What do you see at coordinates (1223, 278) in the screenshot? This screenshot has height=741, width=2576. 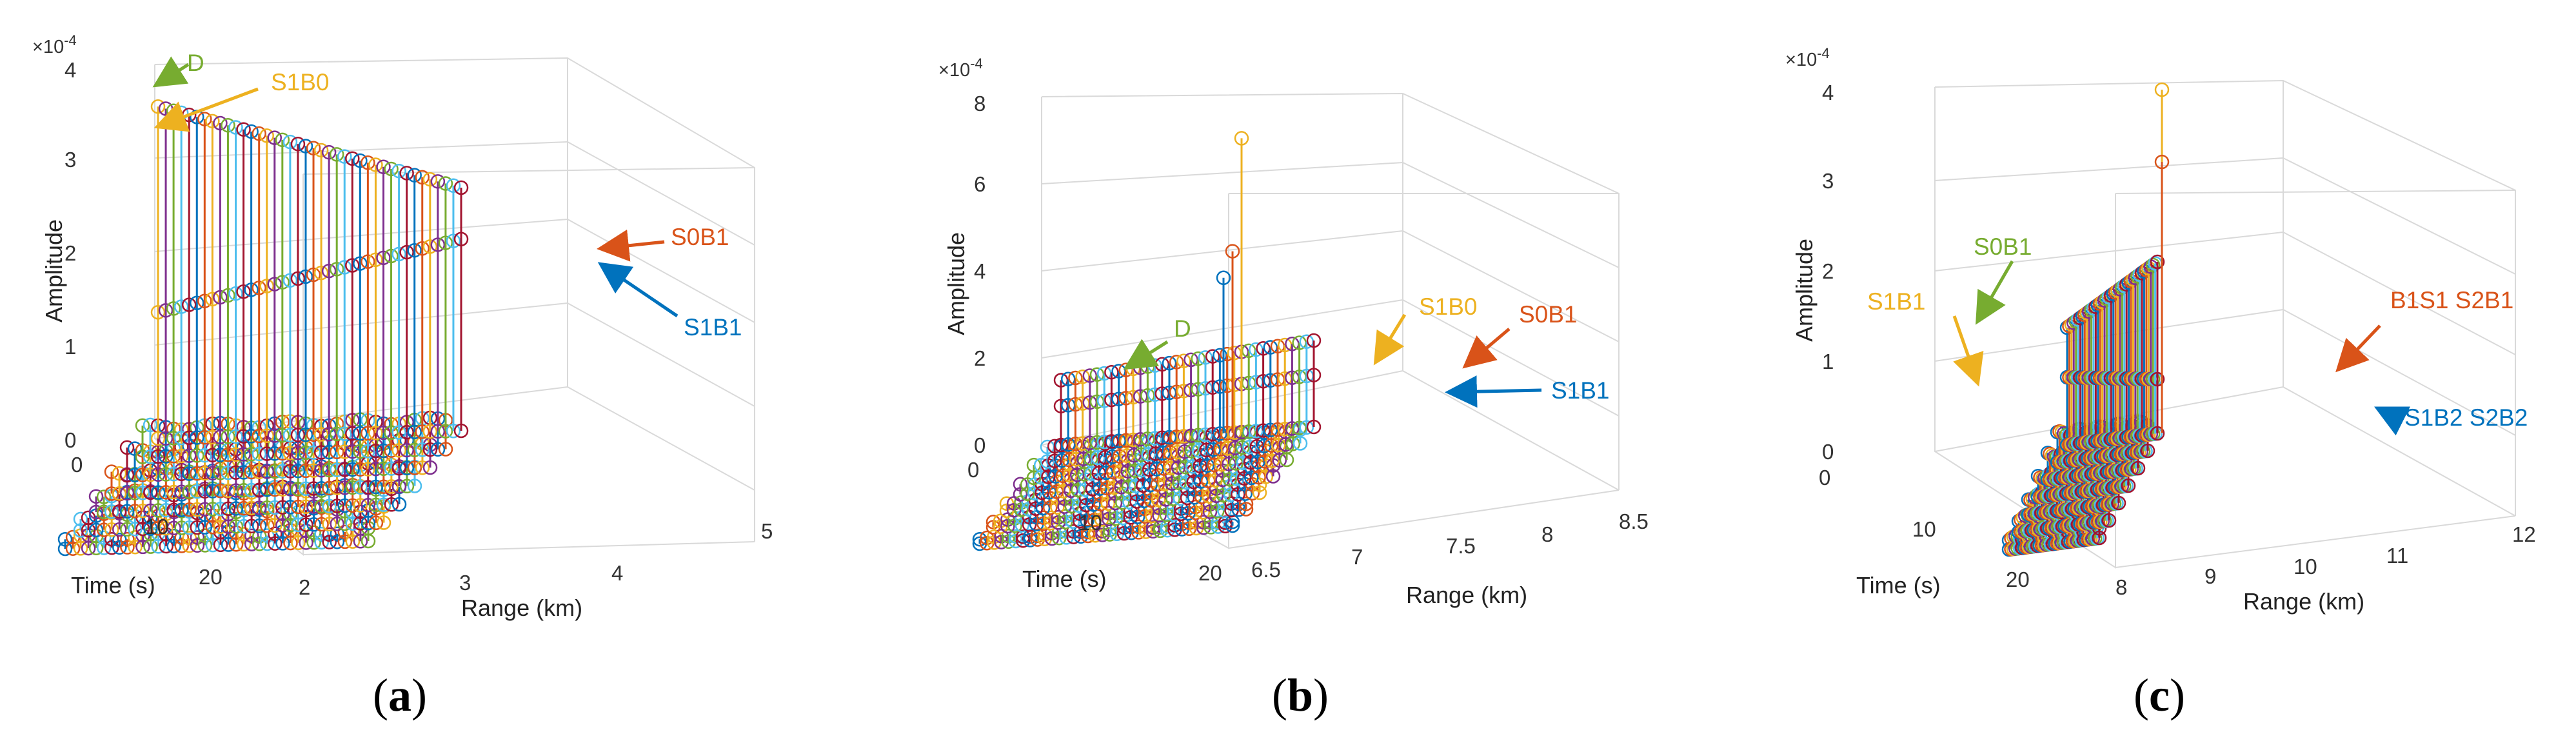 I see `peak-marker` at bounding box center [1223, 278].